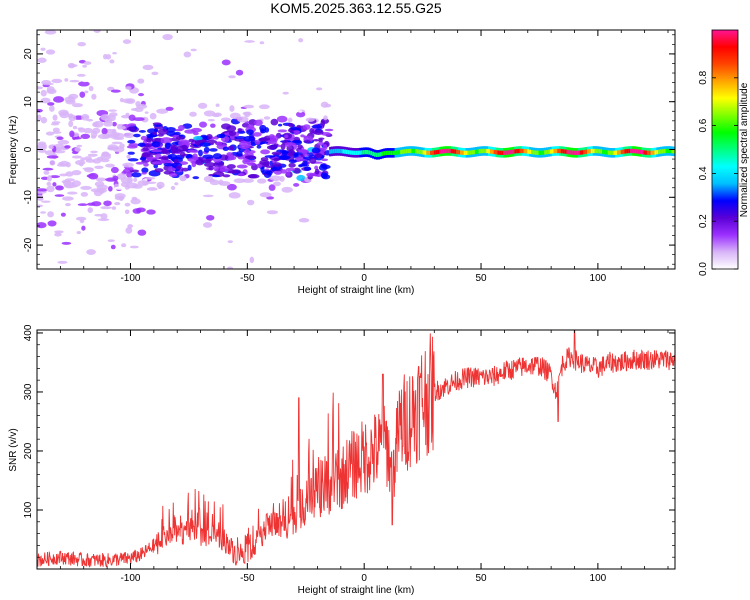  I want to click on y-tick-label: 100, so click(28, 509).